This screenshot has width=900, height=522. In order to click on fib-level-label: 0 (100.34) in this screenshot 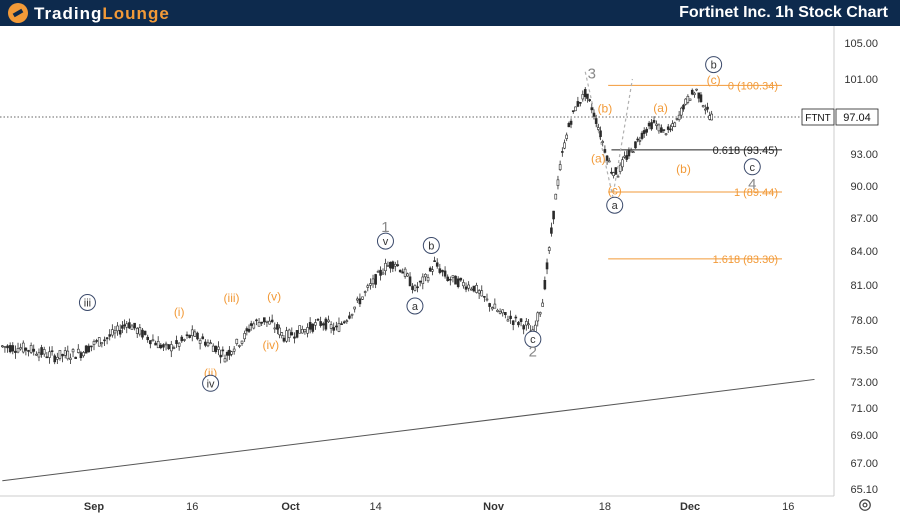, I will do `click(753, 86)`.